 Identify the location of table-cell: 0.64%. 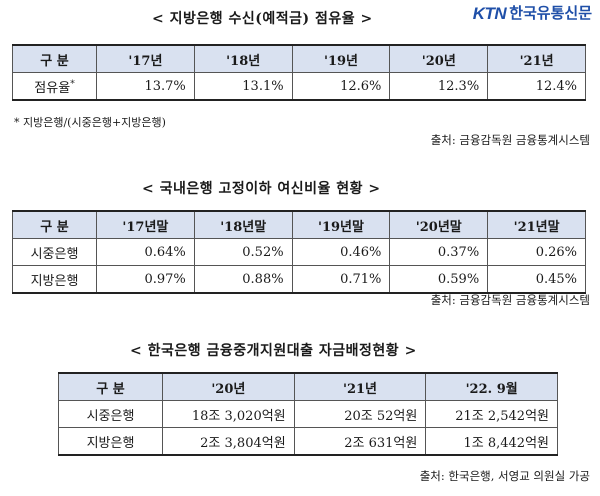
(145, 252).